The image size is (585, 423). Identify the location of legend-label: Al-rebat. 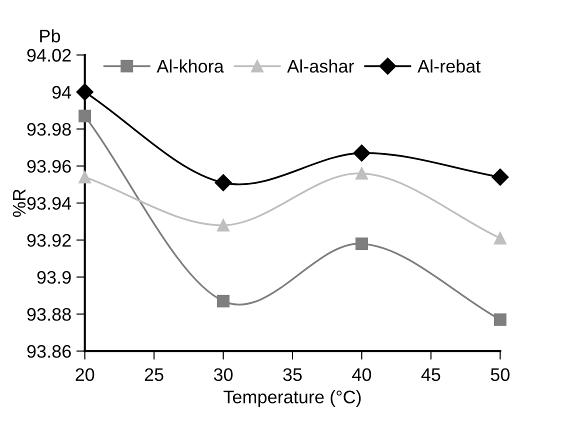
(449, 66).